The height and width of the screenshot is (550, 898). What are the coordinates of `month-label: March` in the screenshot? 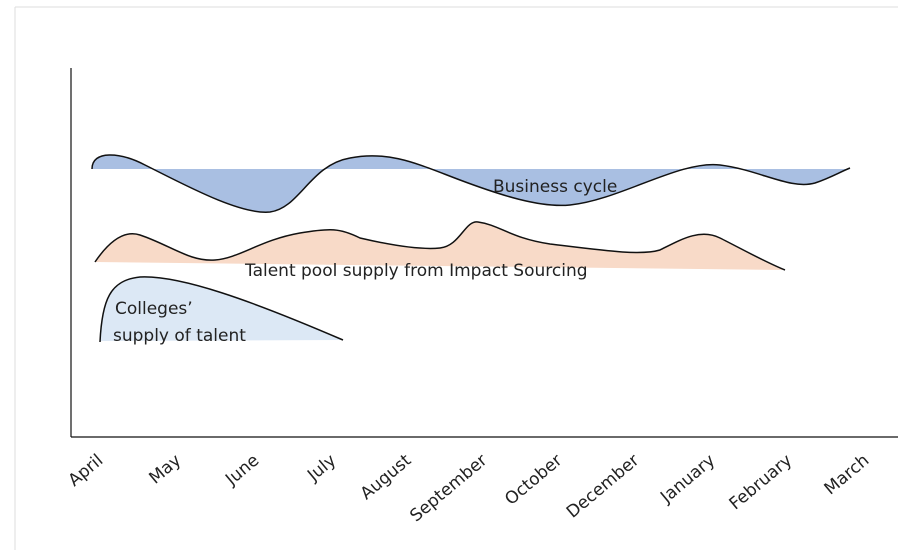 It's located at (847, 475).